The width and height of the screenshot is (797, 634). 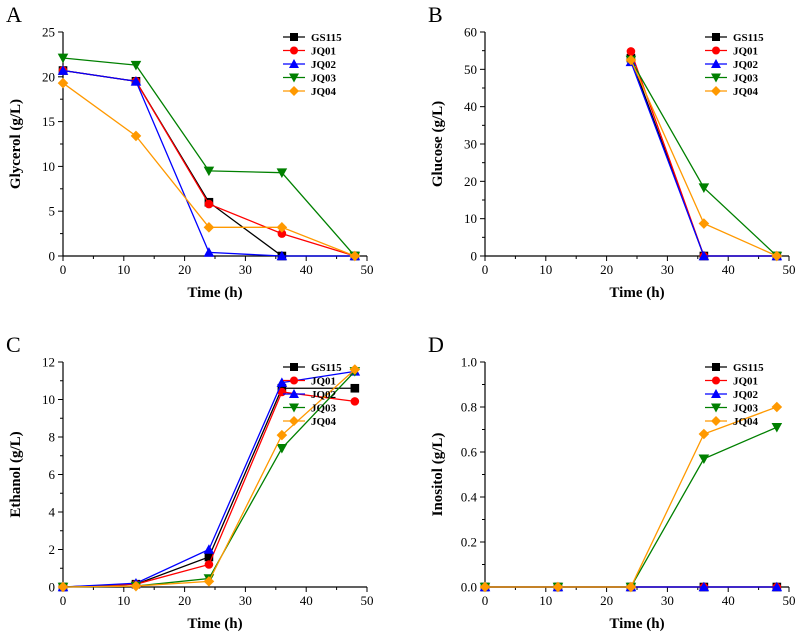 What do you see at coordinates (306, 600) in the screenshot?
I see `panel-c-x-tick-label-4: 40` at bounding box center [306, 600].